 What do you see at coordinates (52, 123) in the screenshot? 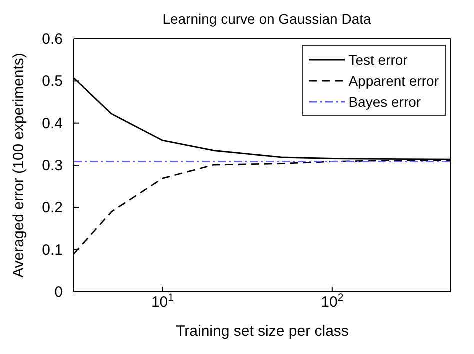
I see `y-tick-label: 0.4` at bounding box center [52, 123].